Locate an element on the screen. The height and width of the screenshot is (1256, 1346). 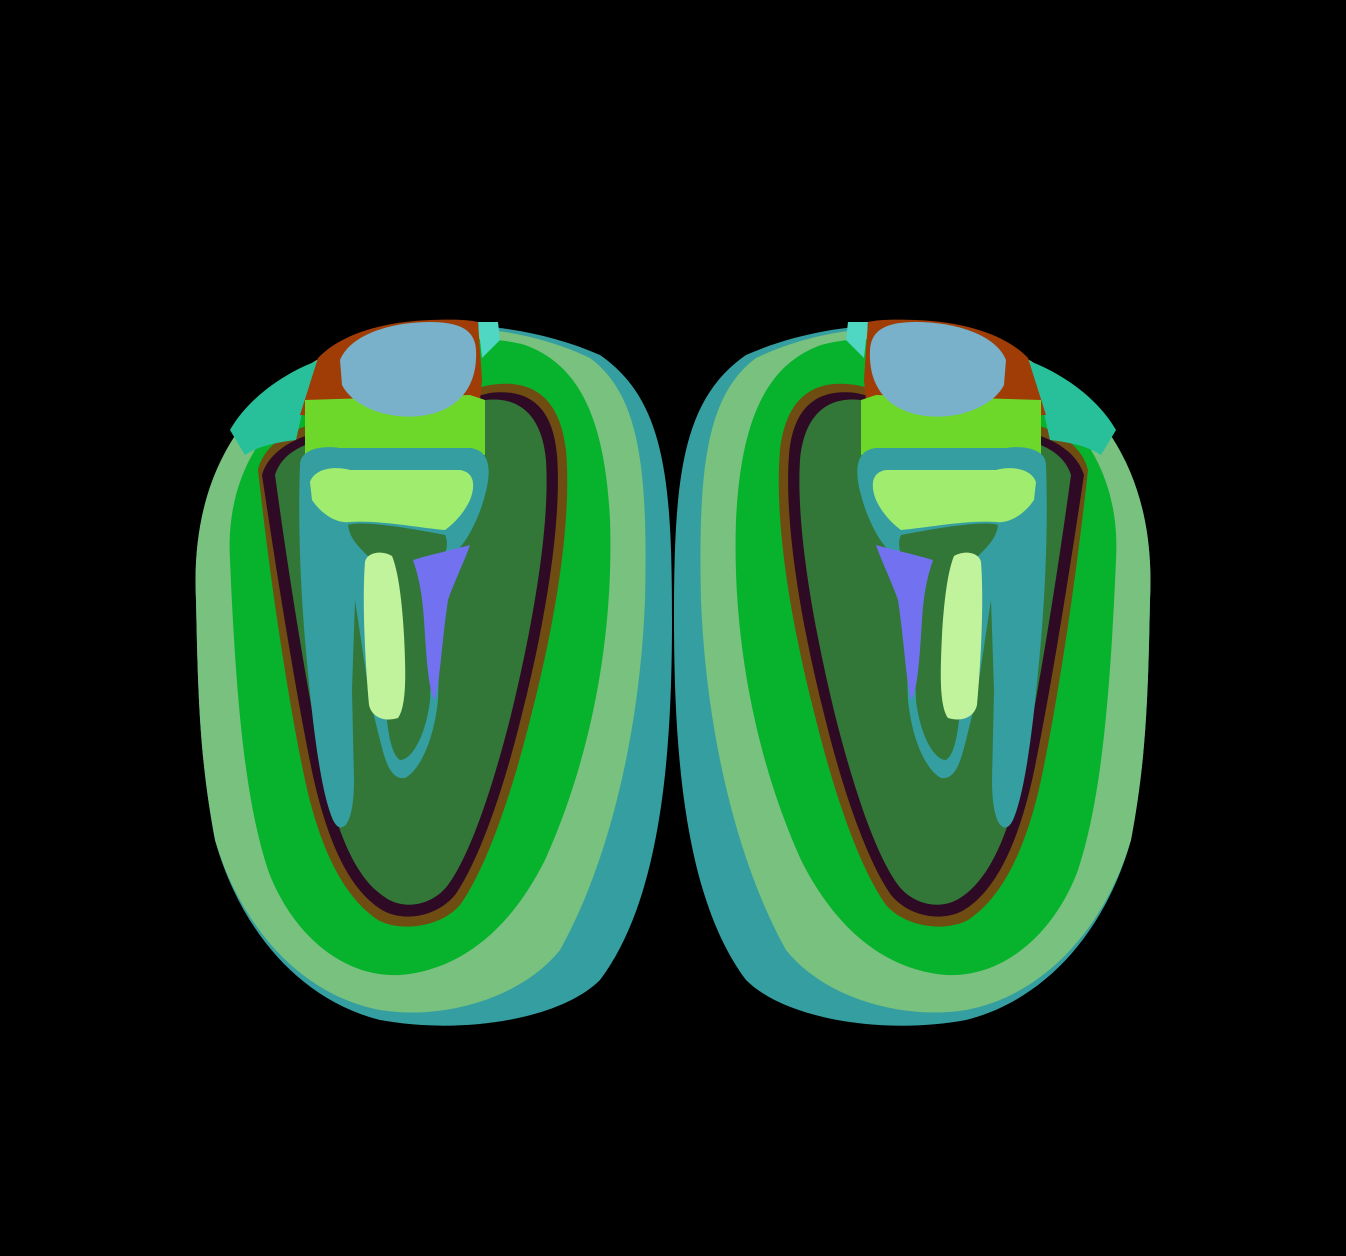
lightest-green-region is located at coordinates (384, 636).